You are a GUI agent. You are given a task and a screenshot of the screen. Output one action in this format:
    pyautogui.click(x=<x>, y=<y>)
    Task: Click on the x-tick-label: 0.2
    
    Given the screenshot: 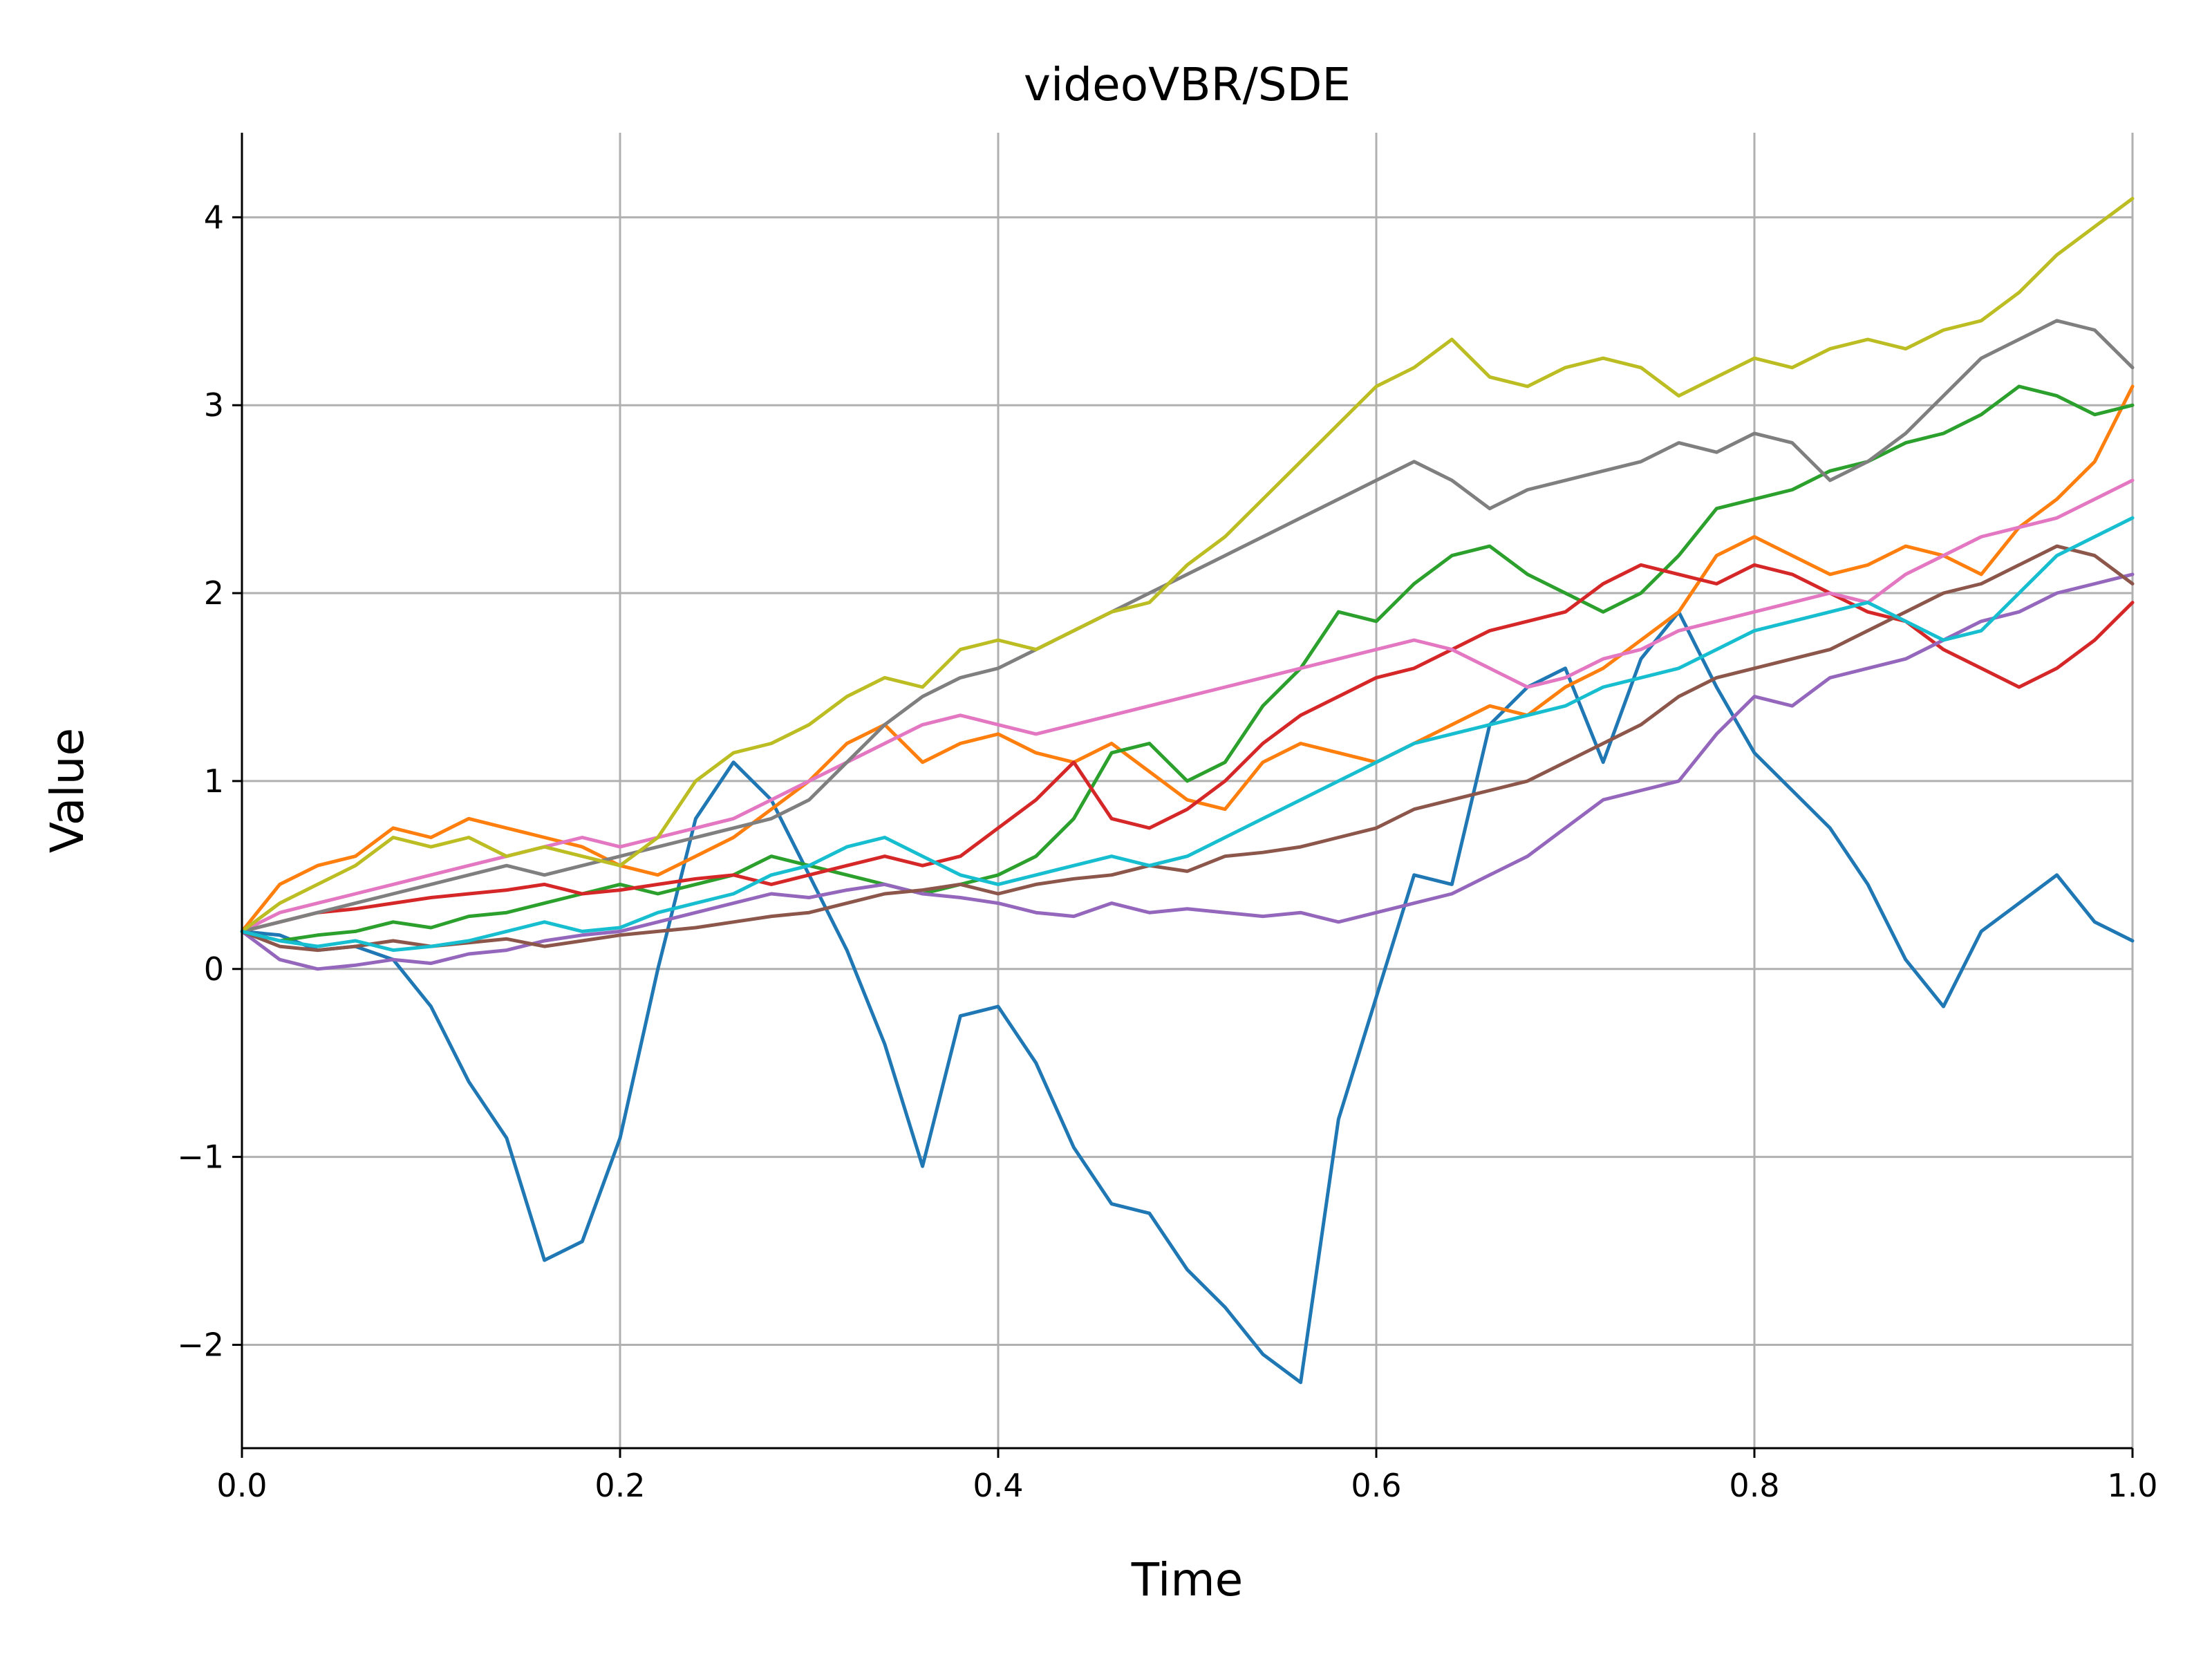 What is the action you would take?
    pyautogui.click(x=619, y=1485)
    